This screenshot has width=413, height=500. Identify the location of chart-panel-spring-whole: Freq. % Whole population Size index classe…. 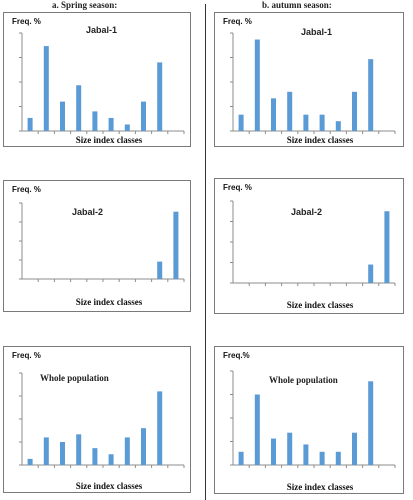
(97, 419).